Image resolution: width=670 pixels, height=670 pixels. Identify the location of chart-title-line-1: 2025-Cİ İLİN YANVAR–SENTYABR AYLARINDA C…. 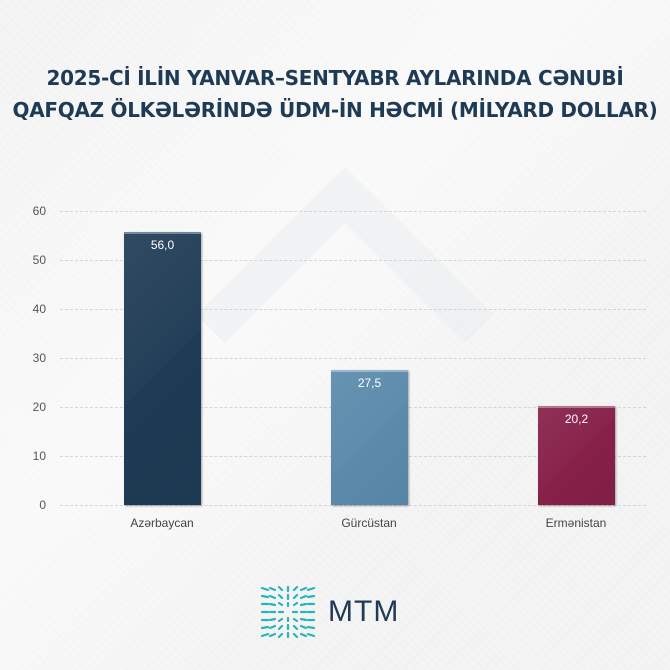
(335, 78).